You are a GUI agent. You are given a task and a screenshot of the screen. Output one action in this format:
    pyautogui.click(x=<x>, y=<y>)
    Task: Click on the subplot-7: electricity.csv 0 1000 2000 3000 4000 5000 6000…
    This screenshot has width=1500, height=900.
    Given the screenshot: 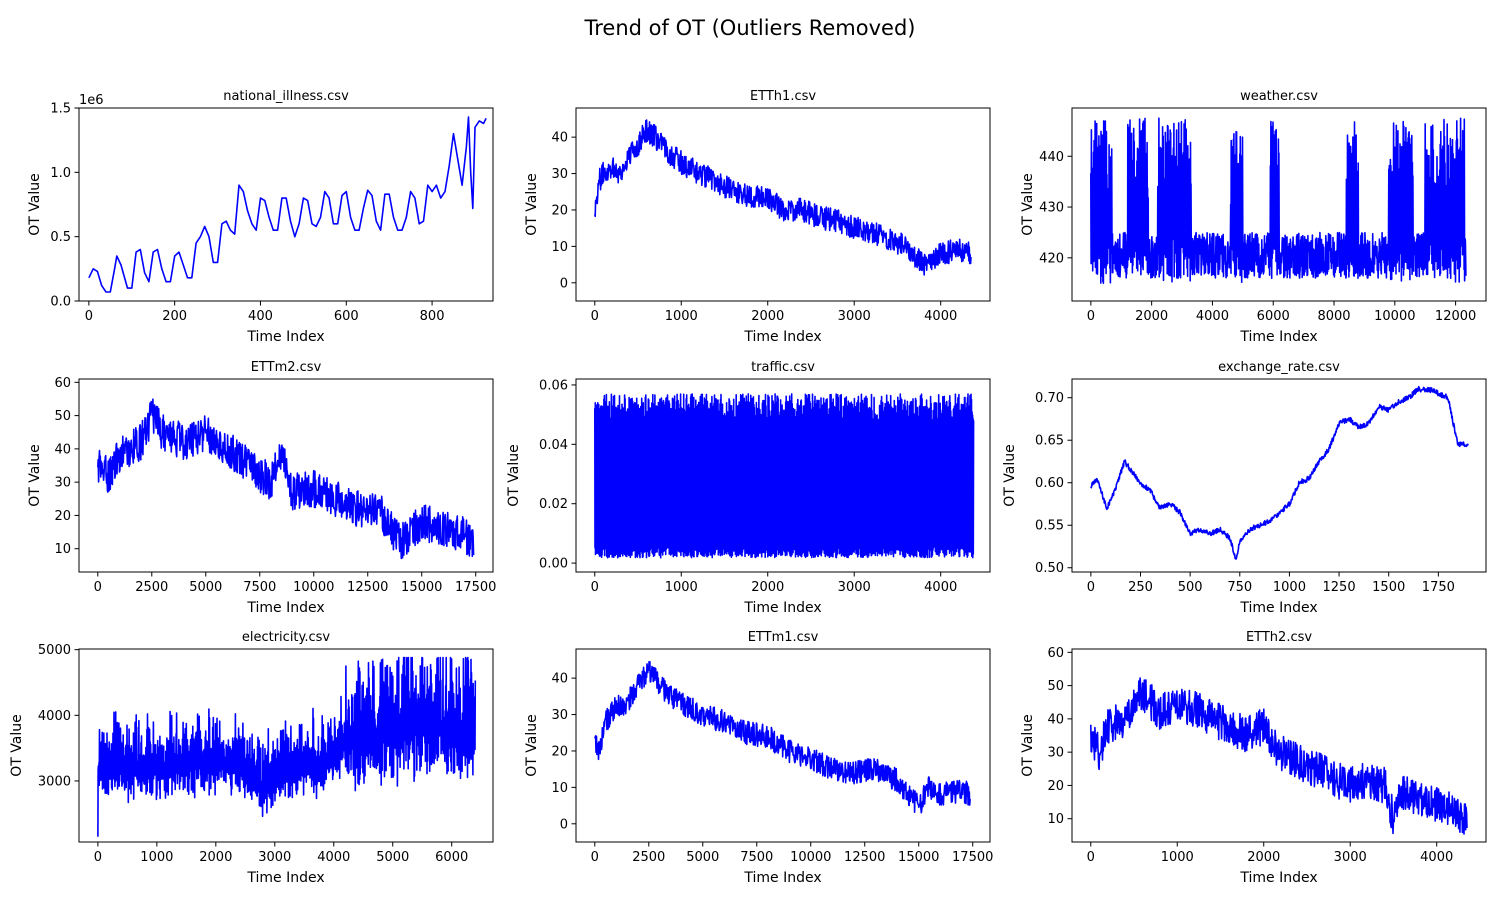 What is the action you would take?
    pyautogui.click(x=251, y=758)
    